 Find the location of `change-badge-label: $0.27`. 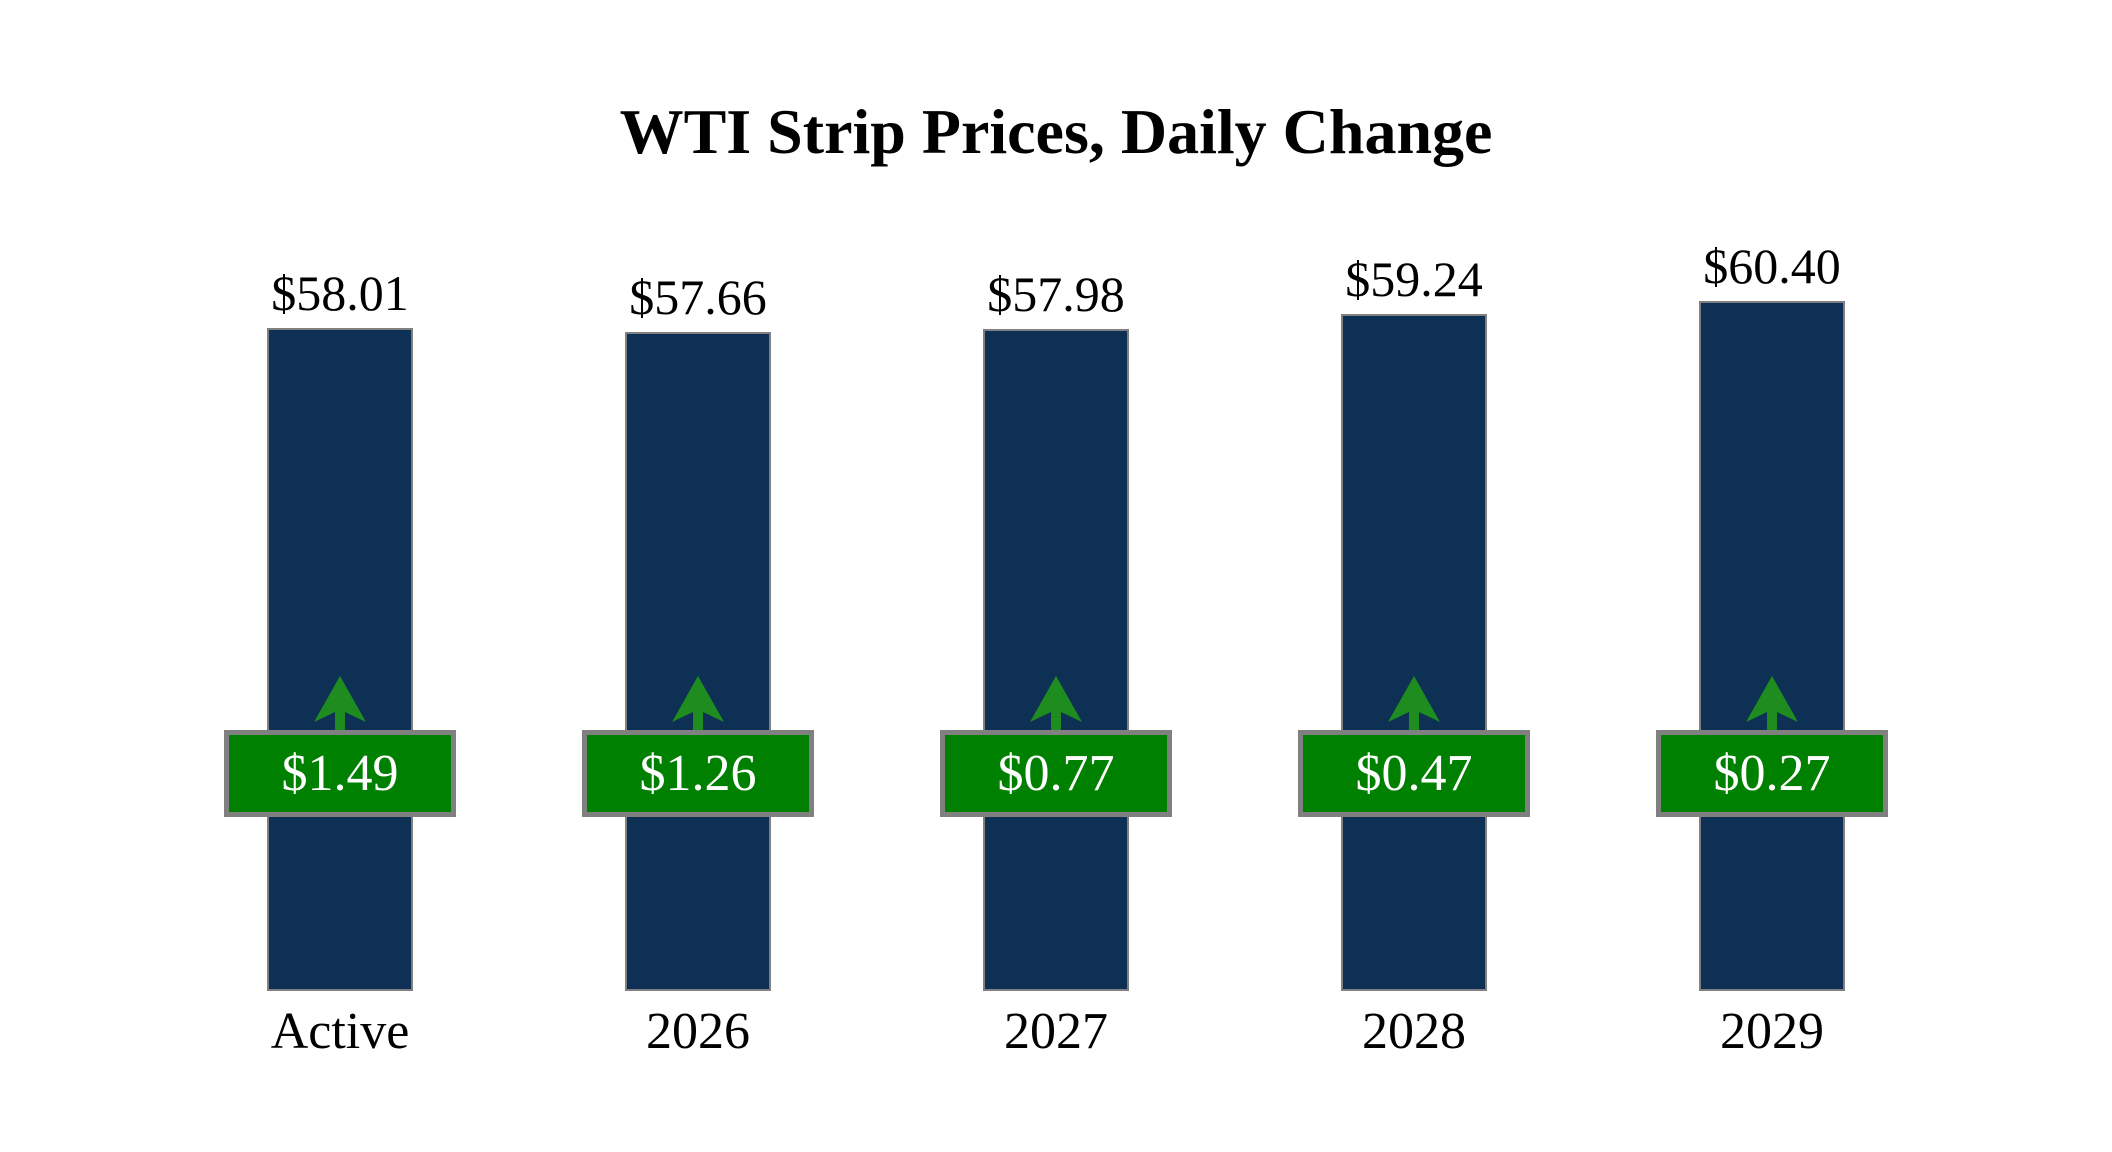

change-badge-label: $0.27 is located at coordinates (1772, 773).